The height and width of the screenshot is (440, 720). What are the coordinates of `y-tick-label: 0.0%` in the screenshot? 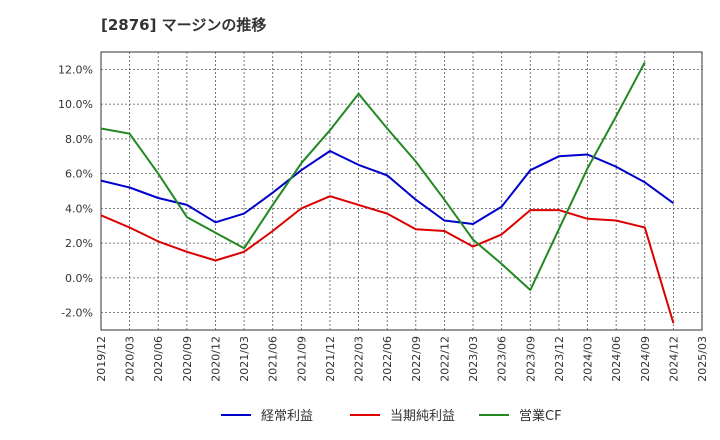 It's located at (79, 278).